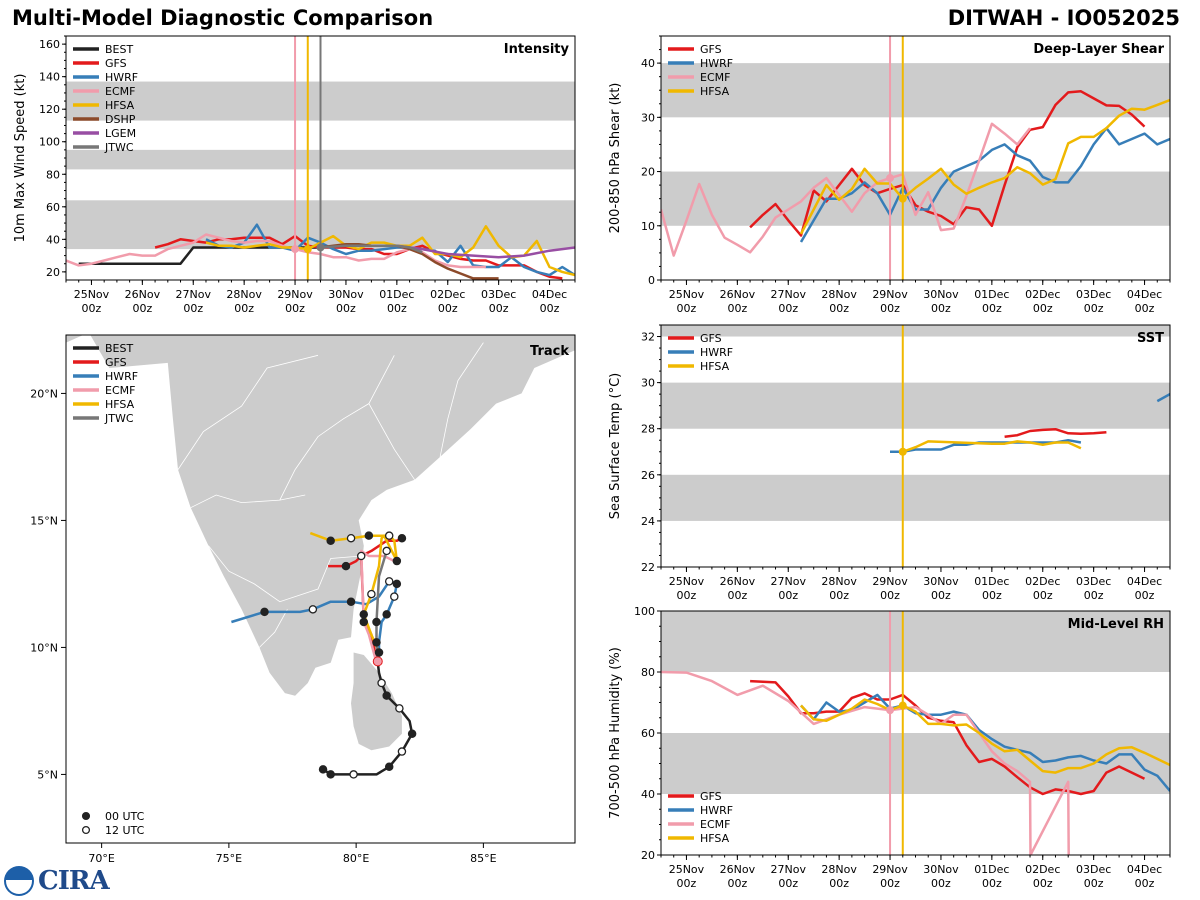 The image size is (1200, 900). I want to click on y-tick-label: 30, so click(648, 383).